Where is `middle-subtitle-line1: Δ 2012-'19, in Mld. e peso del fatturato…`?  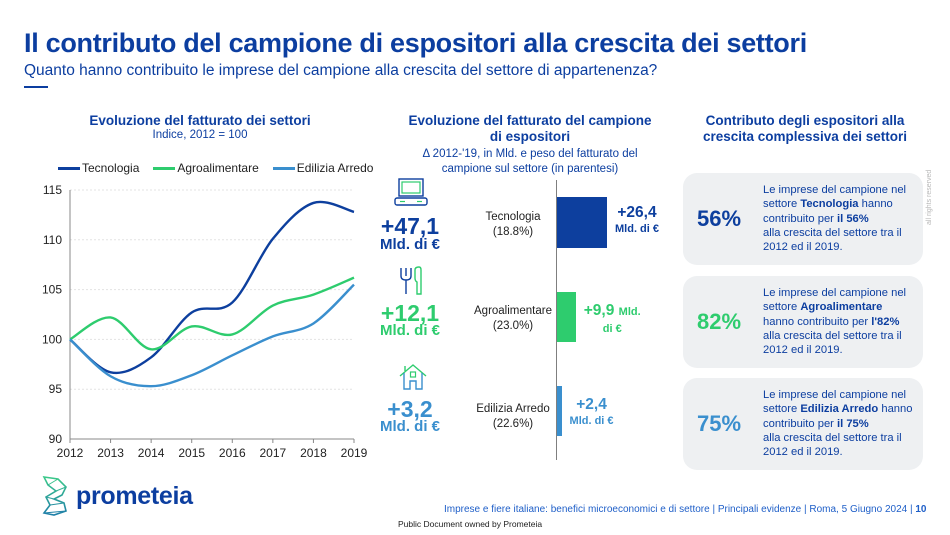
middle-subtitle-line1: Δ 2012-'19, in Mld. e peso del fatturato… is located at coordinates (530, 154).